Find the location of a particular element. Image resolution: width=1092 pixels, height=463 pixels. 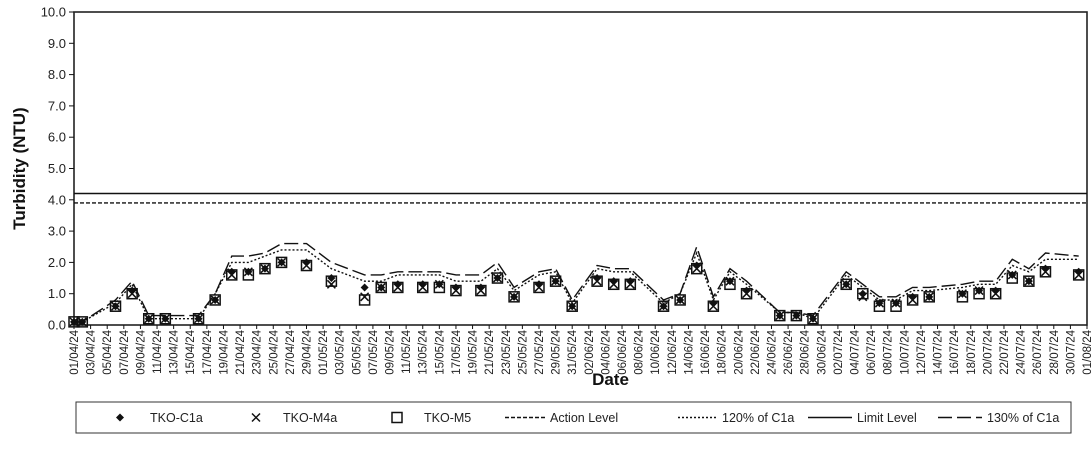

x-tick-label: 24/06/24 is located at coordinates (772, 351).